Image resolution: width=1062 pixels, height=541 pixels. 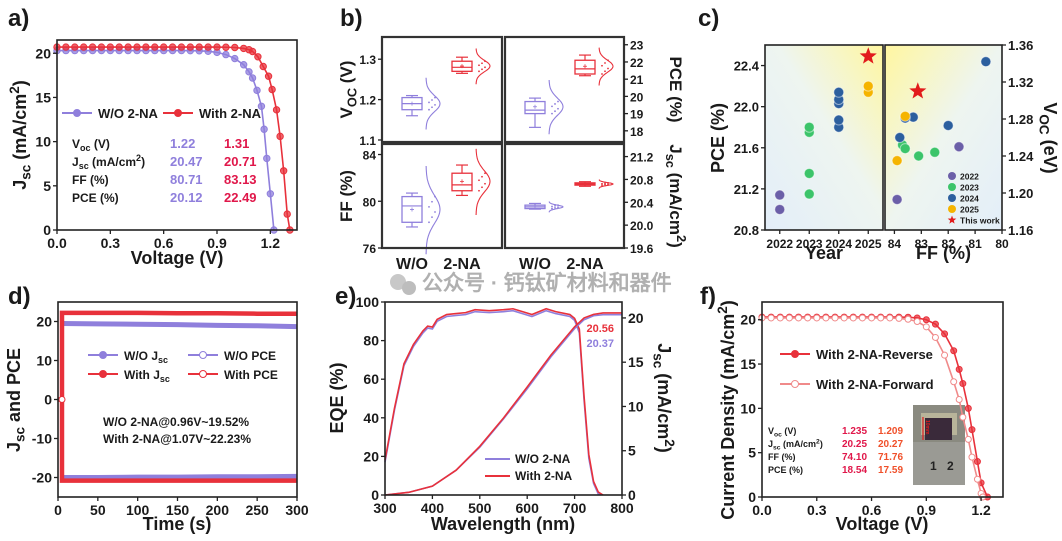 I want to click on table-param: Jsc (mA/cm2), so click(x=108, y=162).